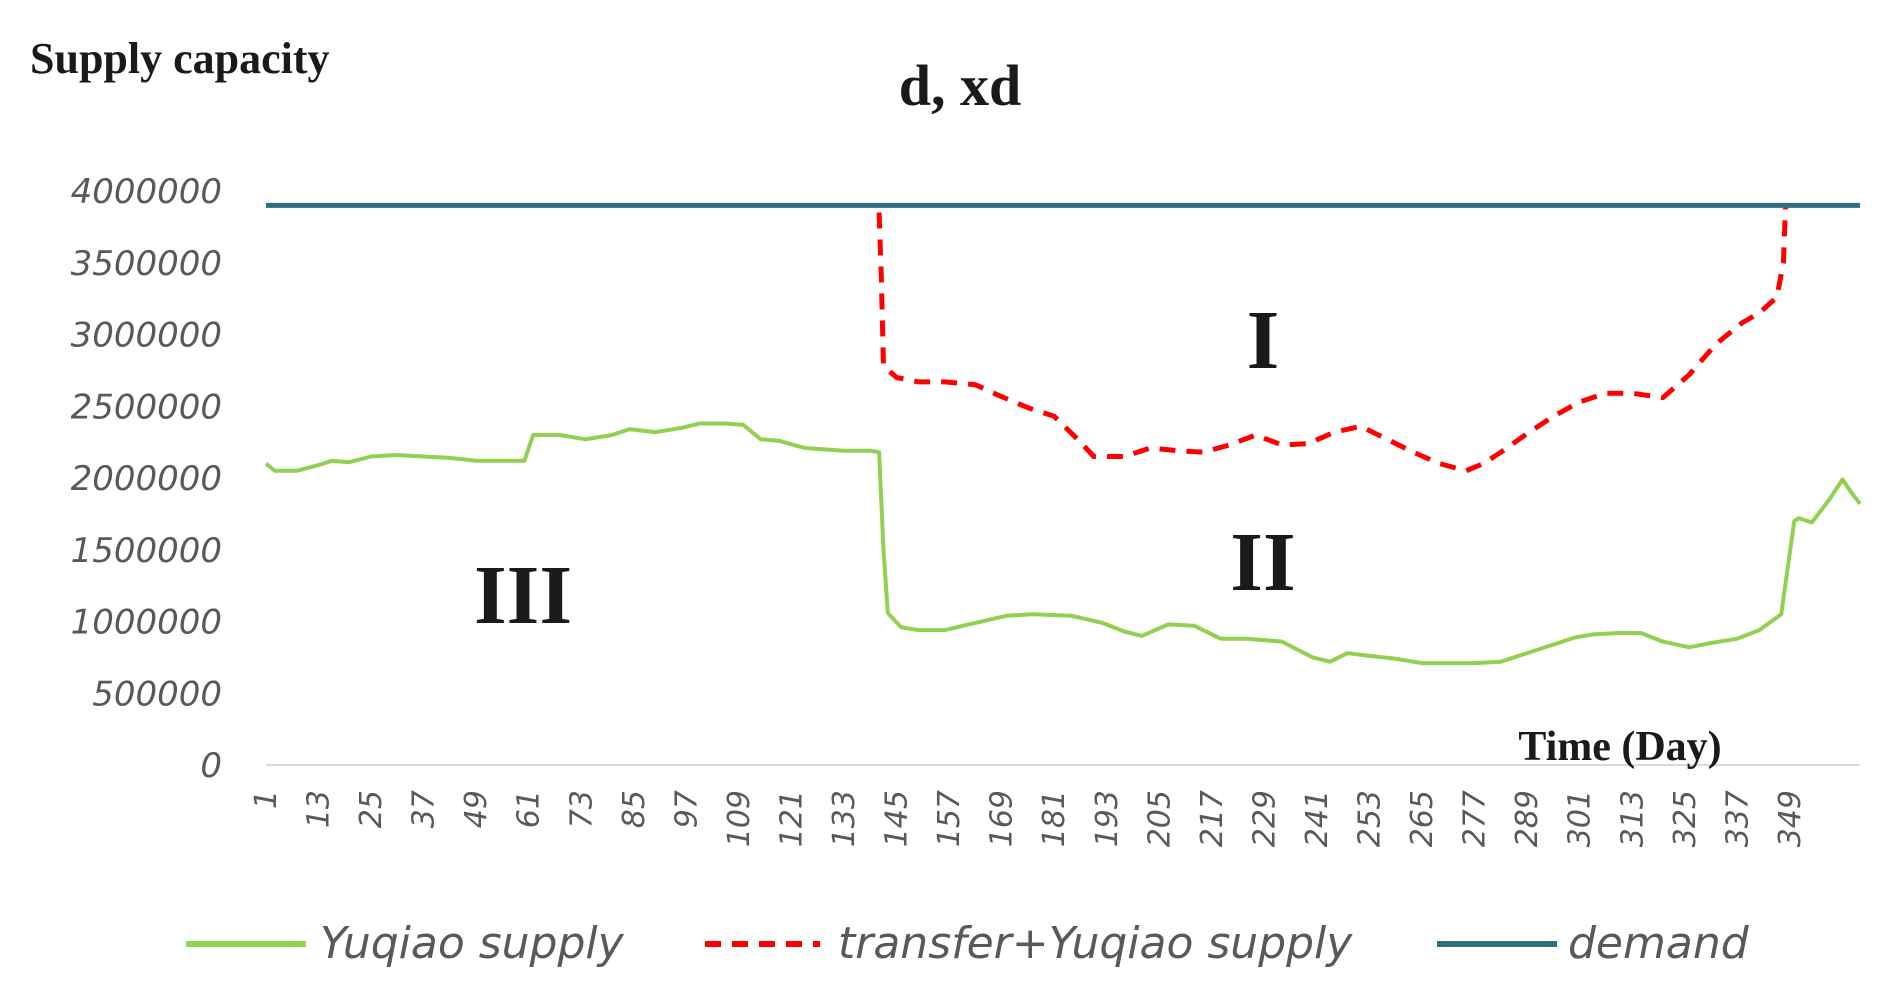  Describe the element at coordinates (157, 694) in the screenshot. I see `y-tick-label: 500000` at that location.